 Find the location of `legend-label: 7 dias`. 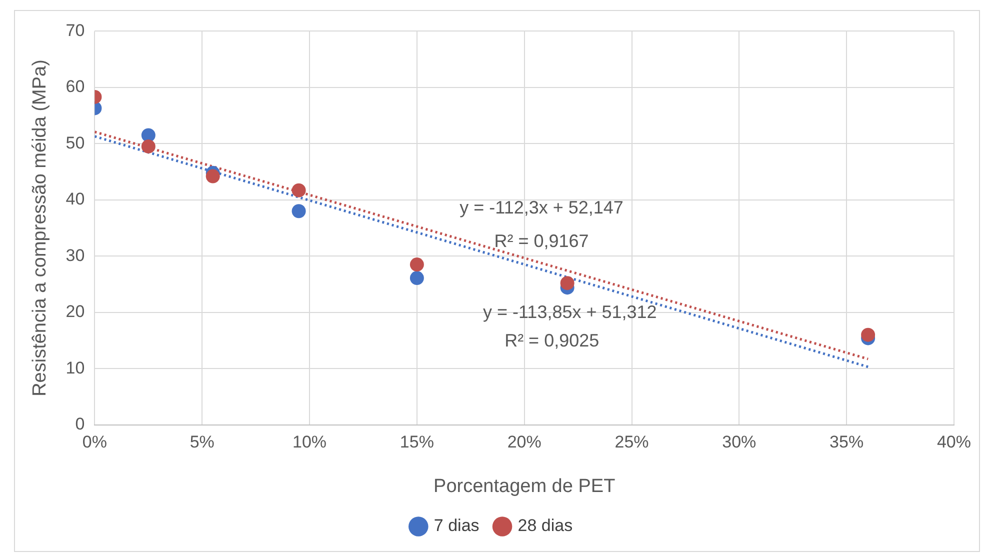

legend-label: 7 dias is located at coordinates (457, 526).